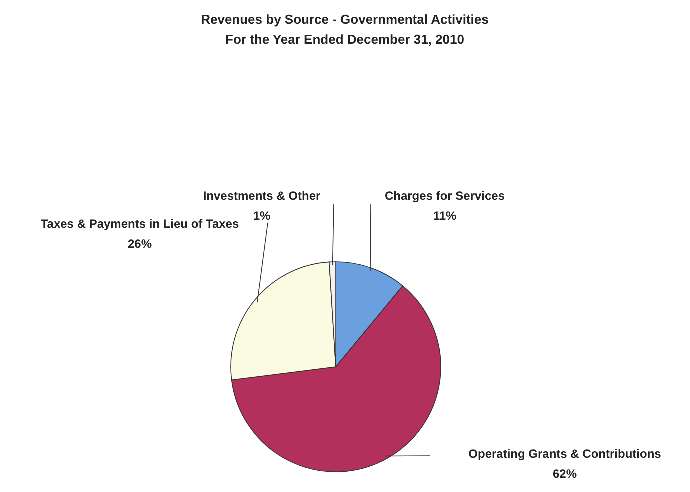 This screenshot has height=492, width=690. Describe the element at coordinates (262, 216) in the screenshot. I see `data-label: 1%` at that location.